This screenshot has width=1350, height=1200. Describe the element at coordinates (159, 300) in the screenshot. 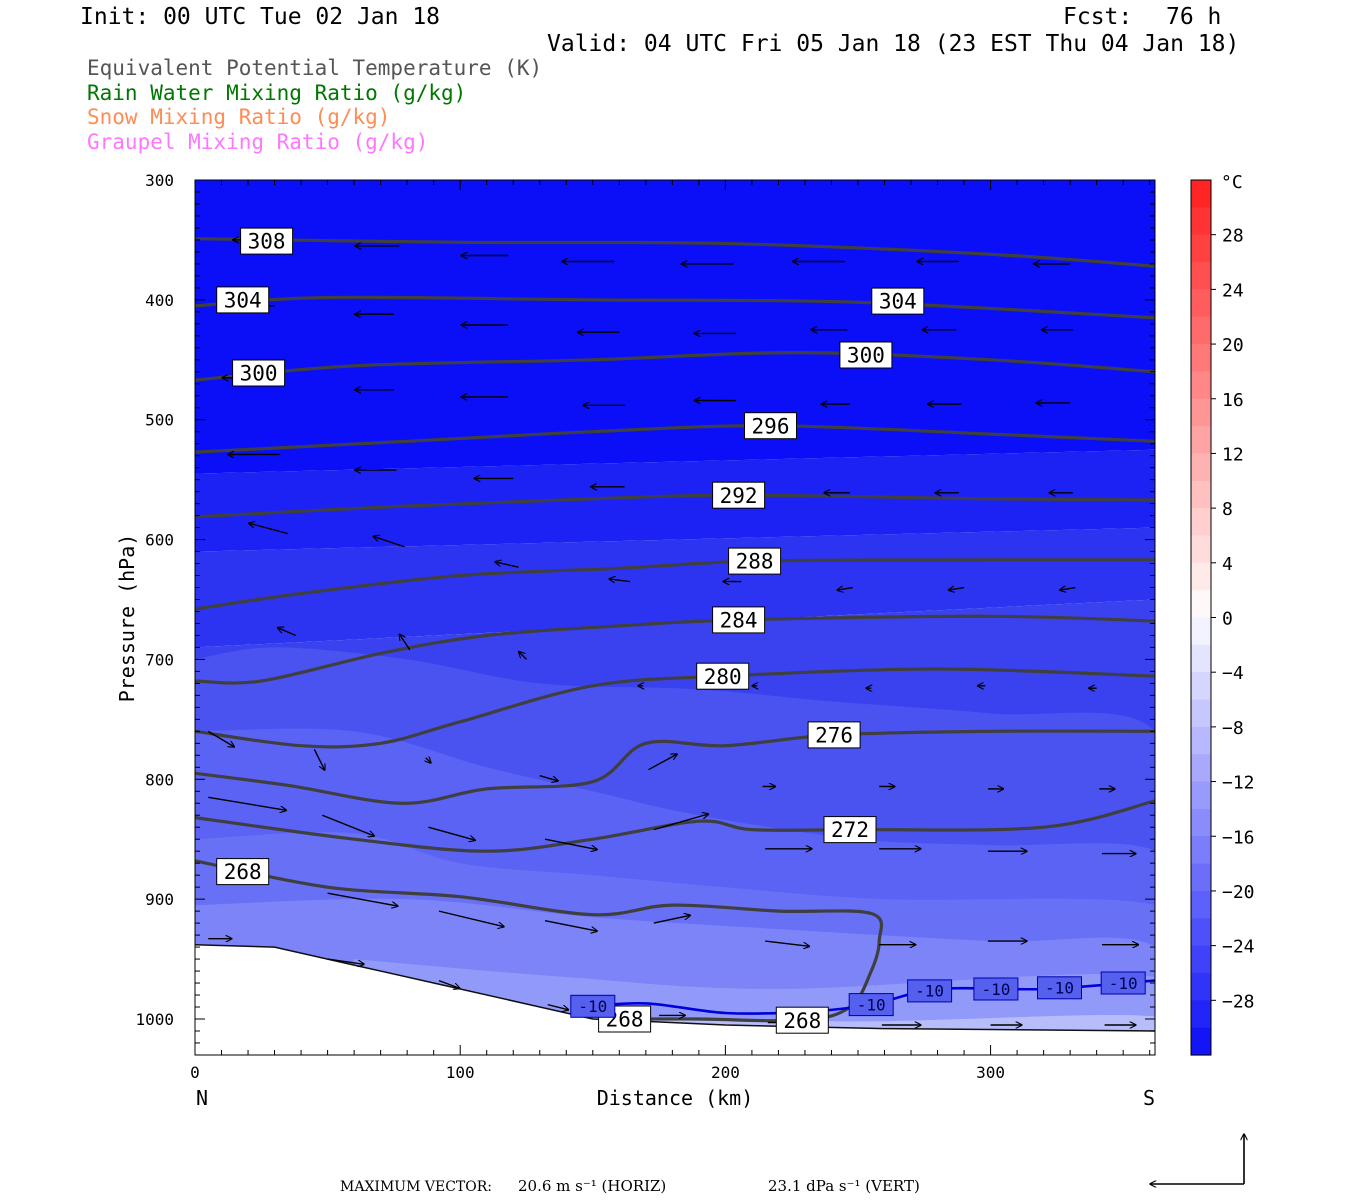

I see `y-tick-label: 400` at that location.